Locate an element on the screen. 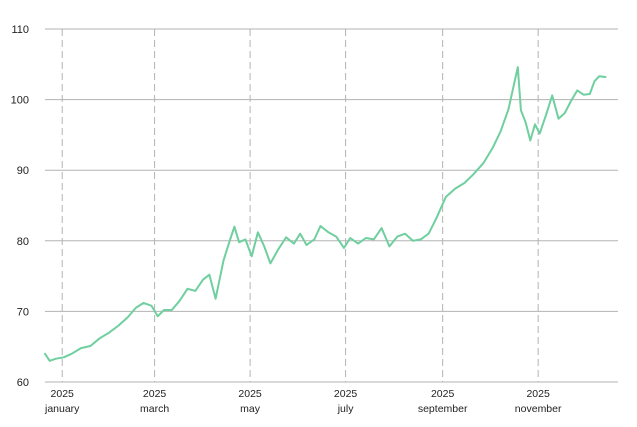  x-tick-month-label: november is located at coordinates (538, 409).